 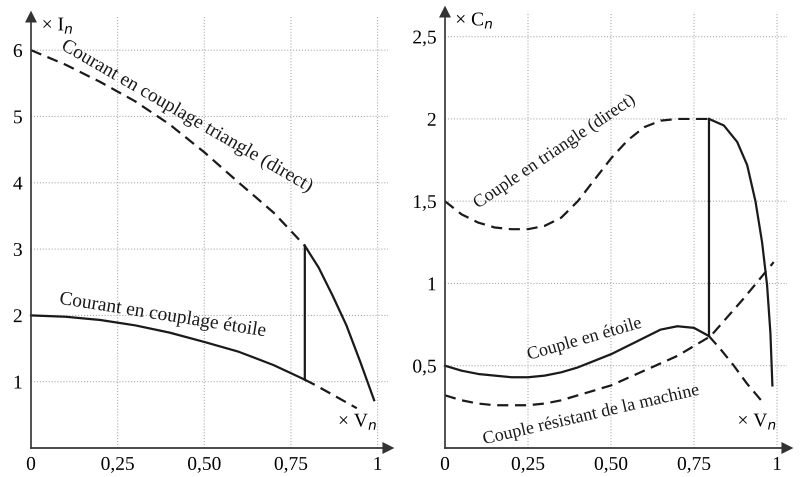 I want to click on y-axis-title: × C$_{n}$, so click(x=474, y=20).